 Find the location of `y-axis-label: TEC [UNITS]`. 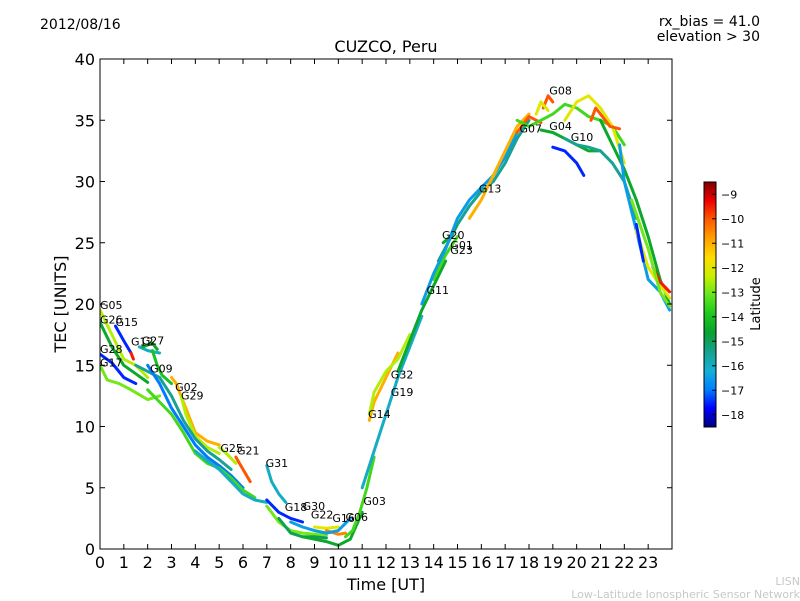

y-axis-label: TEC [UNITS] is located at coordinates (60, 305).